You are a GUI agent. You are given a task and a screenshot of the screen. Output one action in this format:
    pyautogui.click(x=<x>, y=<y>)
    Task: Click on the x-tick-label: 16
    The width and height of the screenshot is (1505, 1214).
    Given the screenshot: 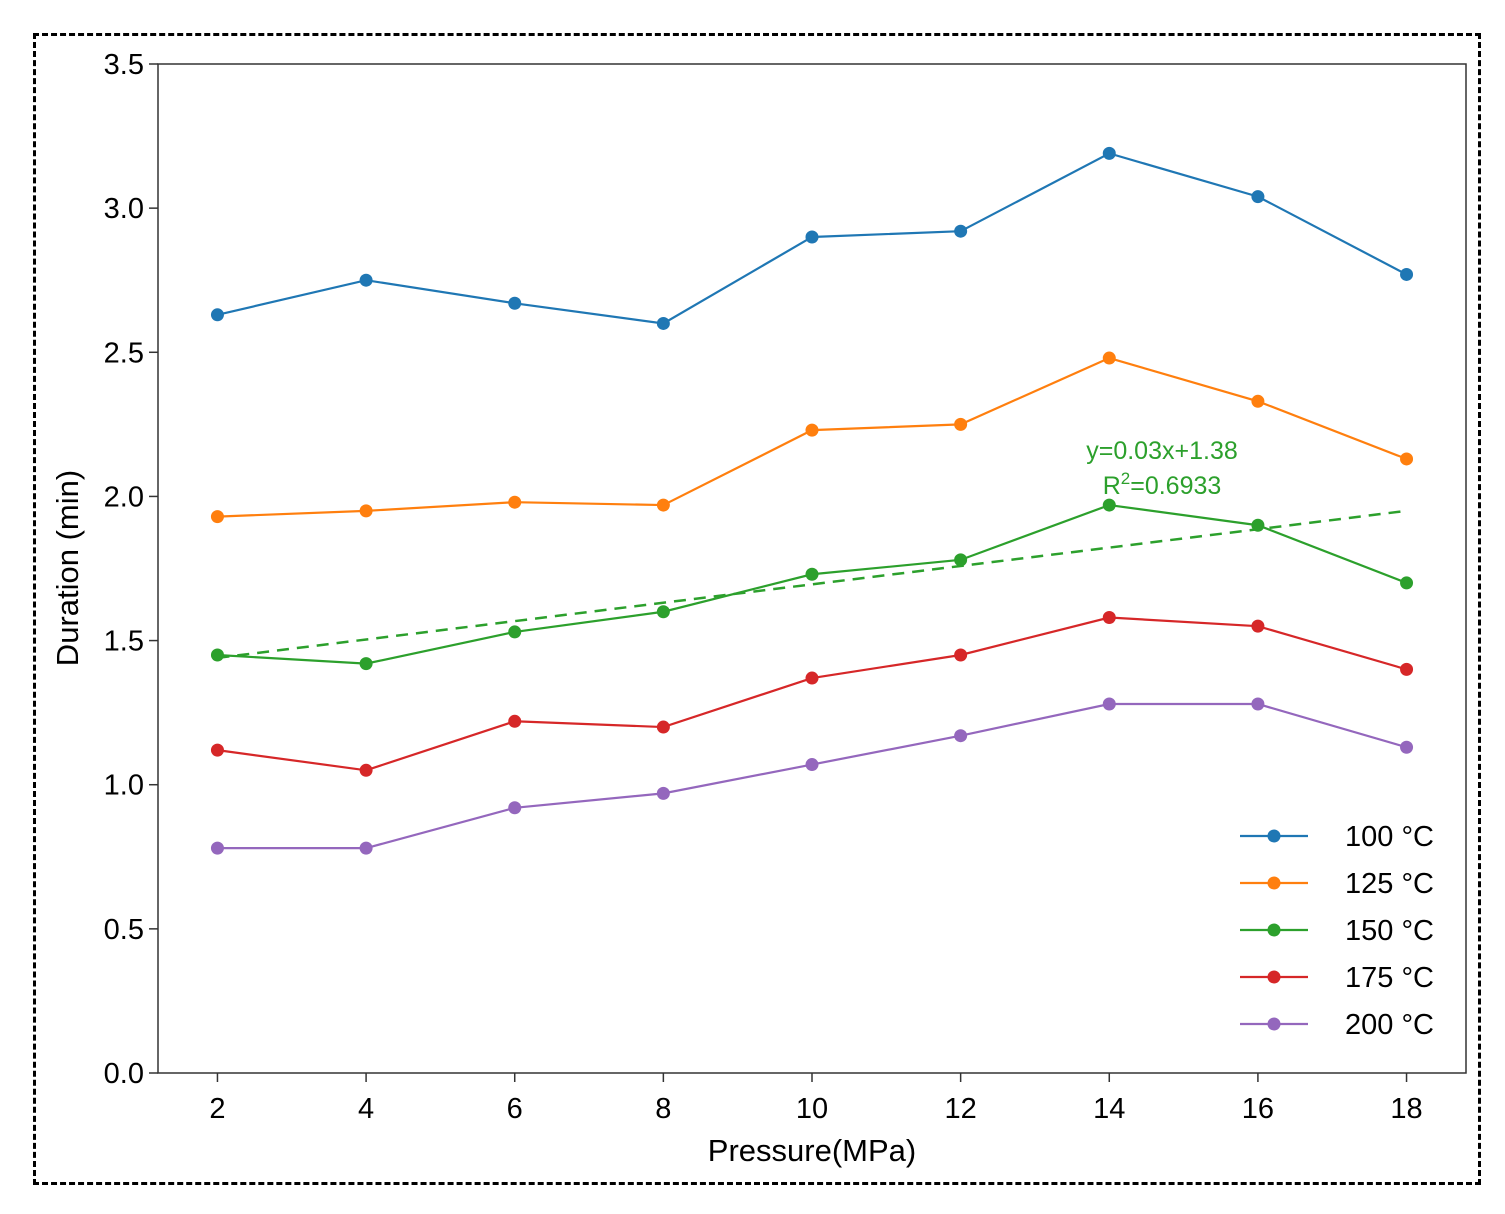 What is the action you would take?
    pyautogui.click(x=1258, y=1109)
    